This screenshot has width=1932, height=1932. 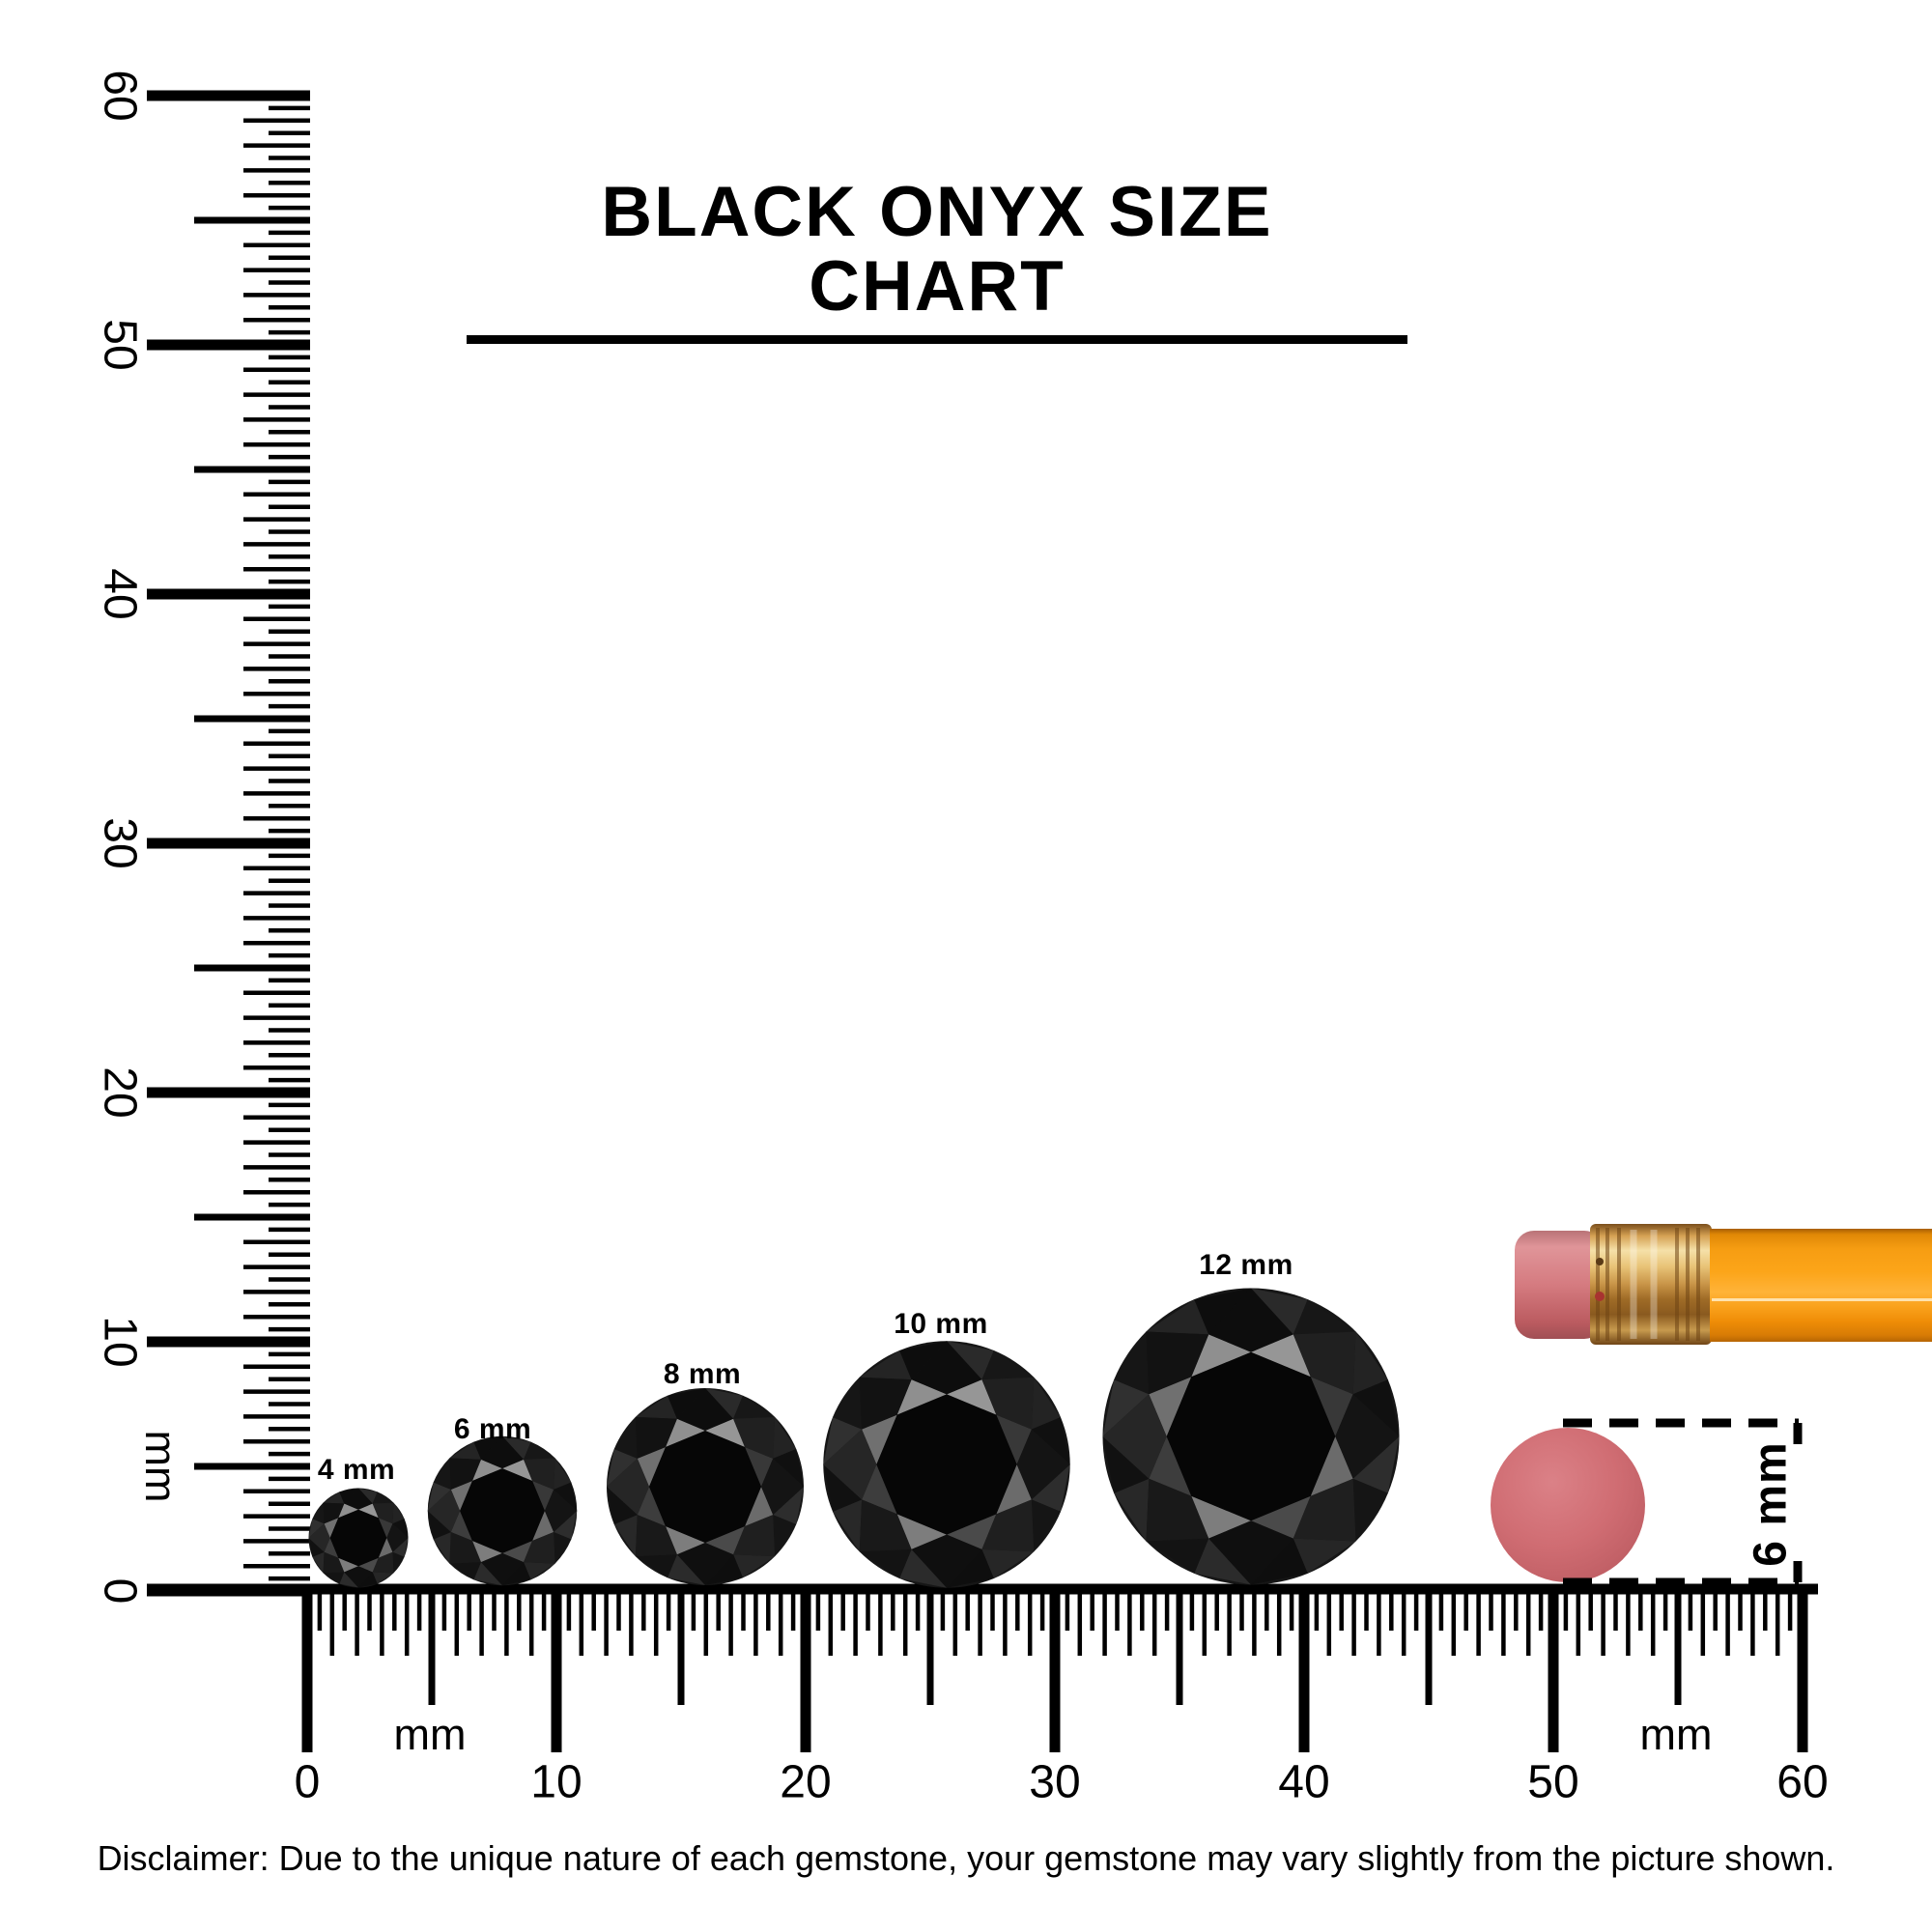 I want to click on gem-4mm, so click(x=358, y=1538).